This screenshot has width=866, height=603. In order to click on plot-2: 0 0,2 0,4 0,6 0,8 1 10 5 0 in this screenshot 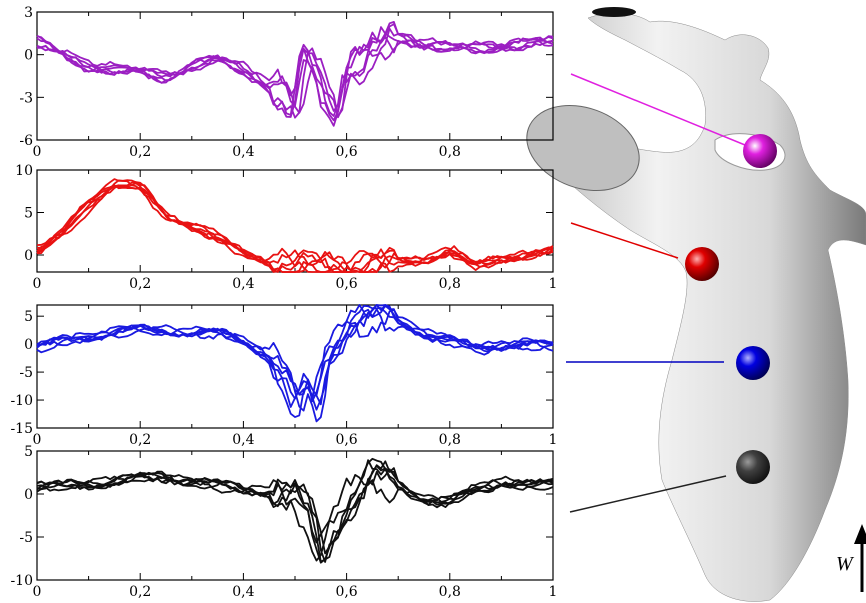, I will do `click(286, 227)`.